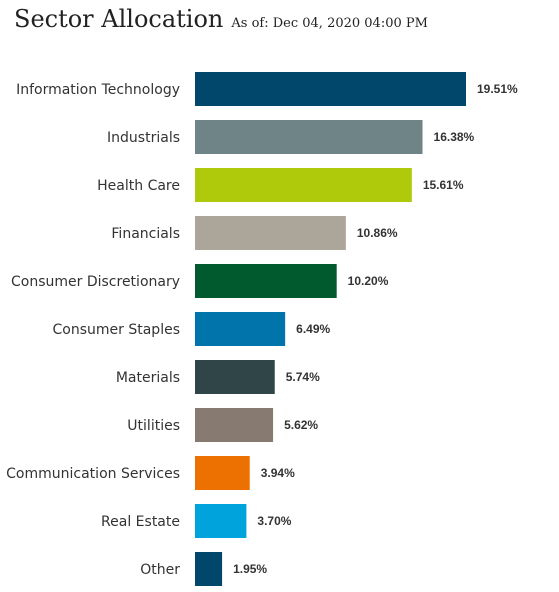  I want to click on value-label-communication-services: 3.94%, so click(278, 473).